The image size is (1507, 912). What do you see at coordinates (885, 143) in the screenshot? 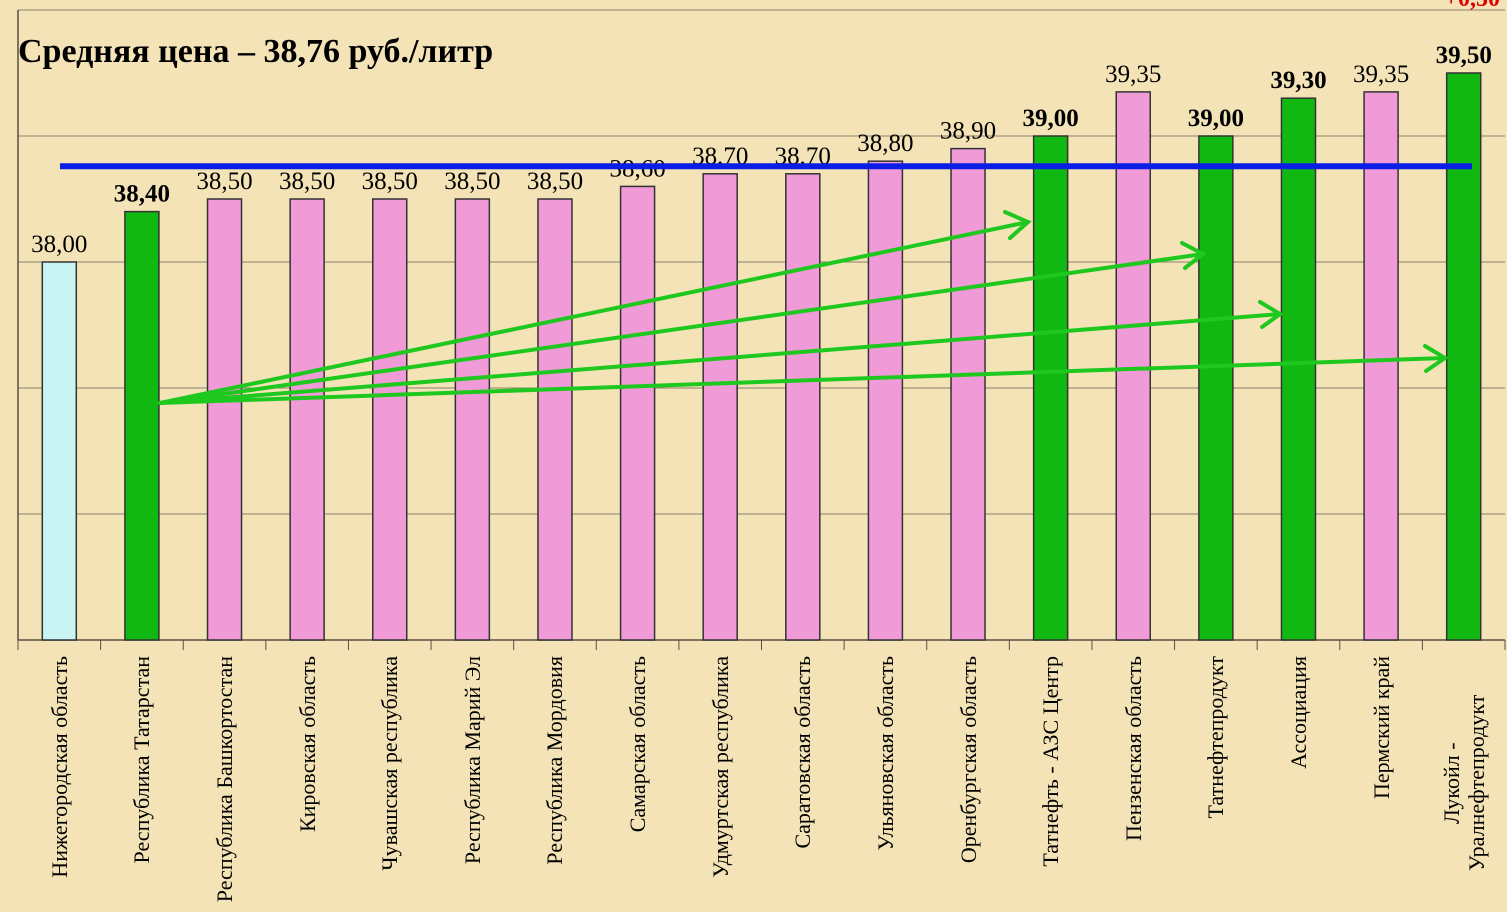
I see `value-label: 38,80` at bounding box center [885, 143].